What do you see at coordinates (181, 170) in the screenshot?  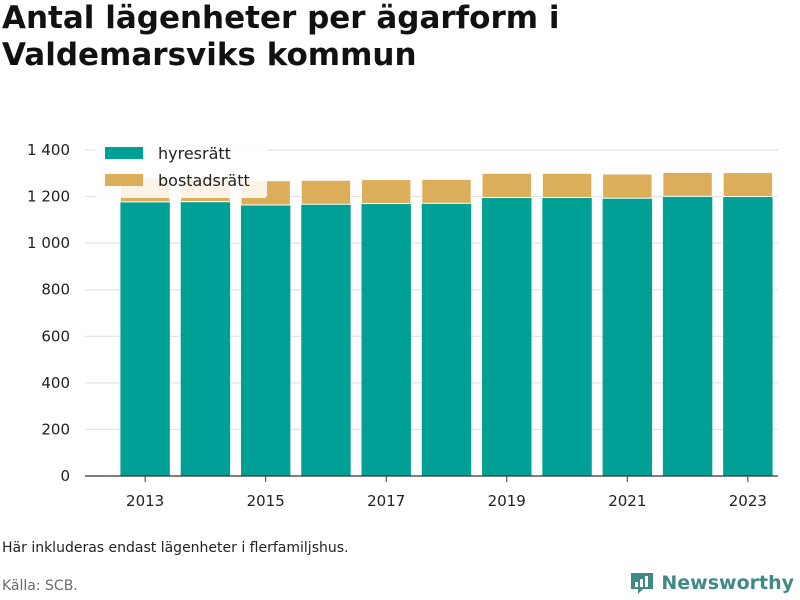 I see `legend: hyresrätt bostadsrätt` at bounding box center [181, 170].